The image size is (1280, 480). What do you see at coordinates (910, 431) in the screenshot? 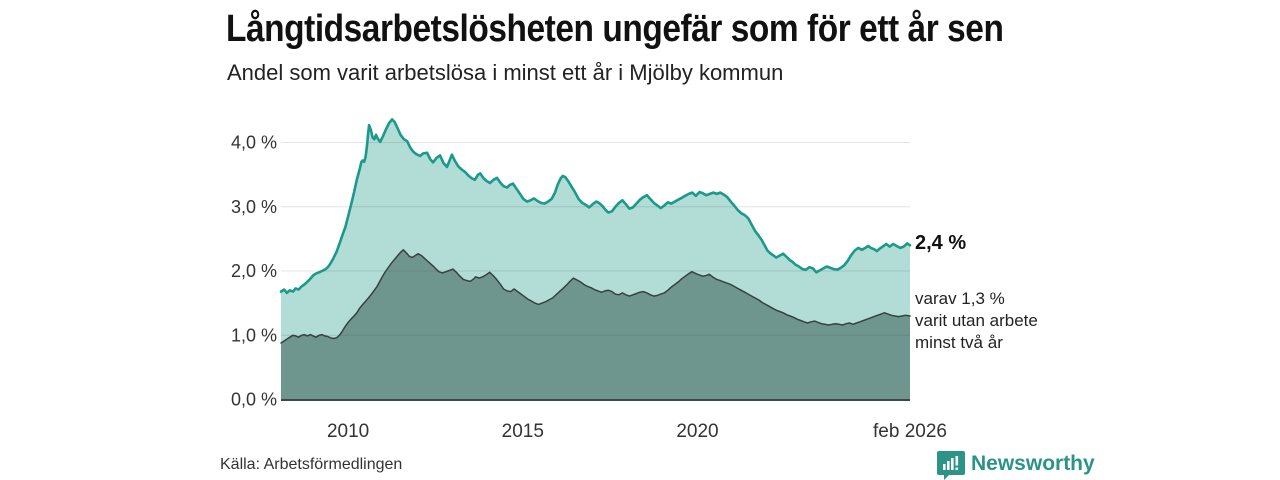
I see `x-tick-label: feb 2026` at bounding box center [910, 431].